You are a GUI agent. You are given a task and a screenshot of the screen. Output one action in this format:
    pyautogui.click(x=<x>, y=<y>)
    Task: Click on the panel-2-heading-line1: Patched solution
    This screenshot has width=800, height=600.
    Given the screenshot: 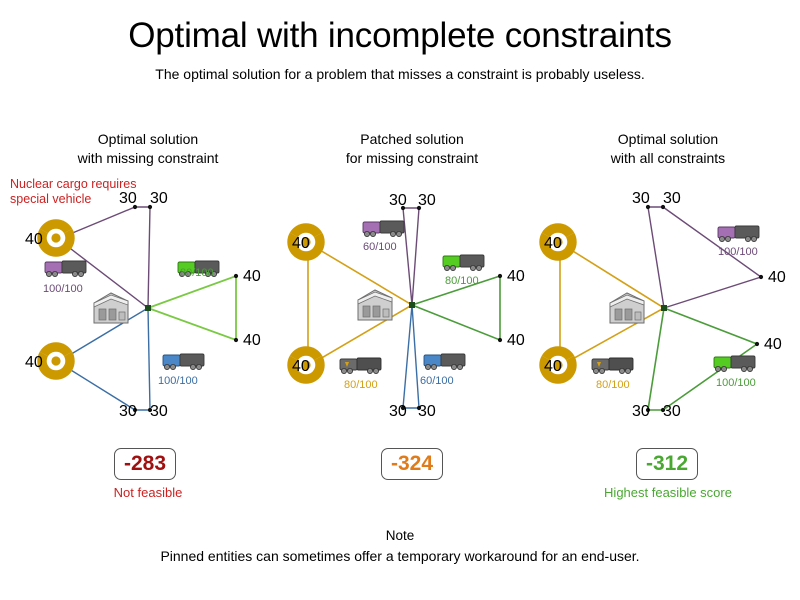 What is the action you would take?
    pyautogui.click(x=412, y=139)
    